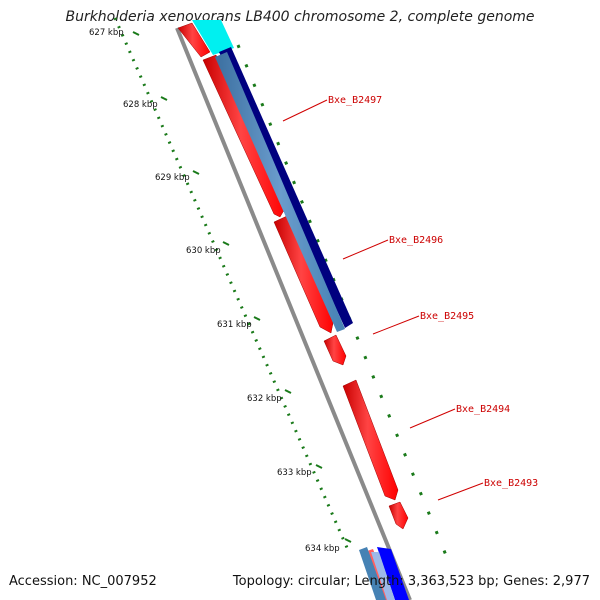 This screenshot has width=600, height=600. What do you see at coordinates (284, 189) in the screenshot?
I see `blue-tracks` at bounding box center [284, 189].